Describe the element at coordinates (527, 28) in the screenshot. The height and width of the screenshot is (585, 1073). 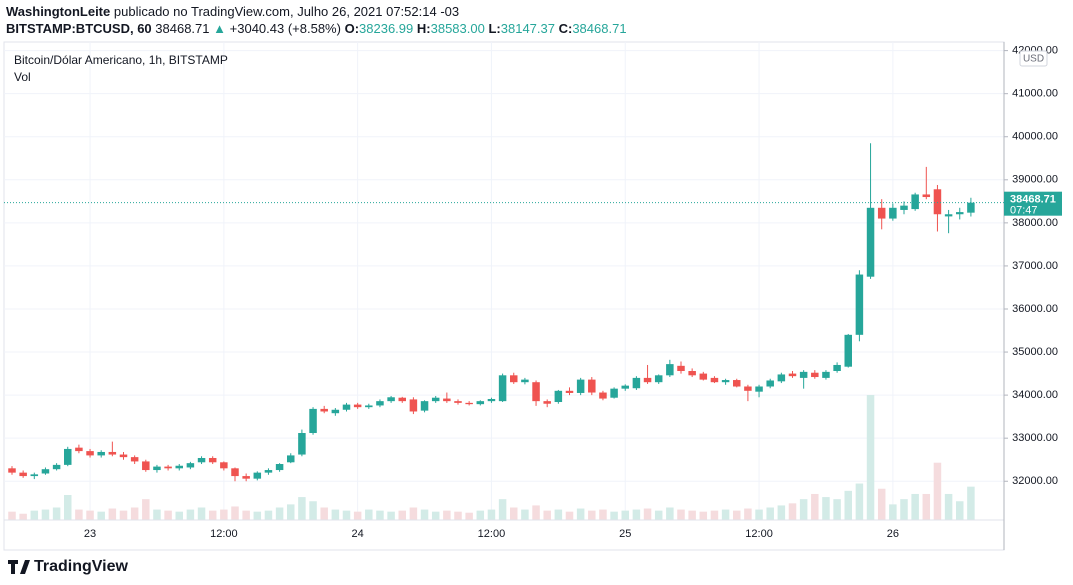
I see `l-value: 38147.37` at that location.